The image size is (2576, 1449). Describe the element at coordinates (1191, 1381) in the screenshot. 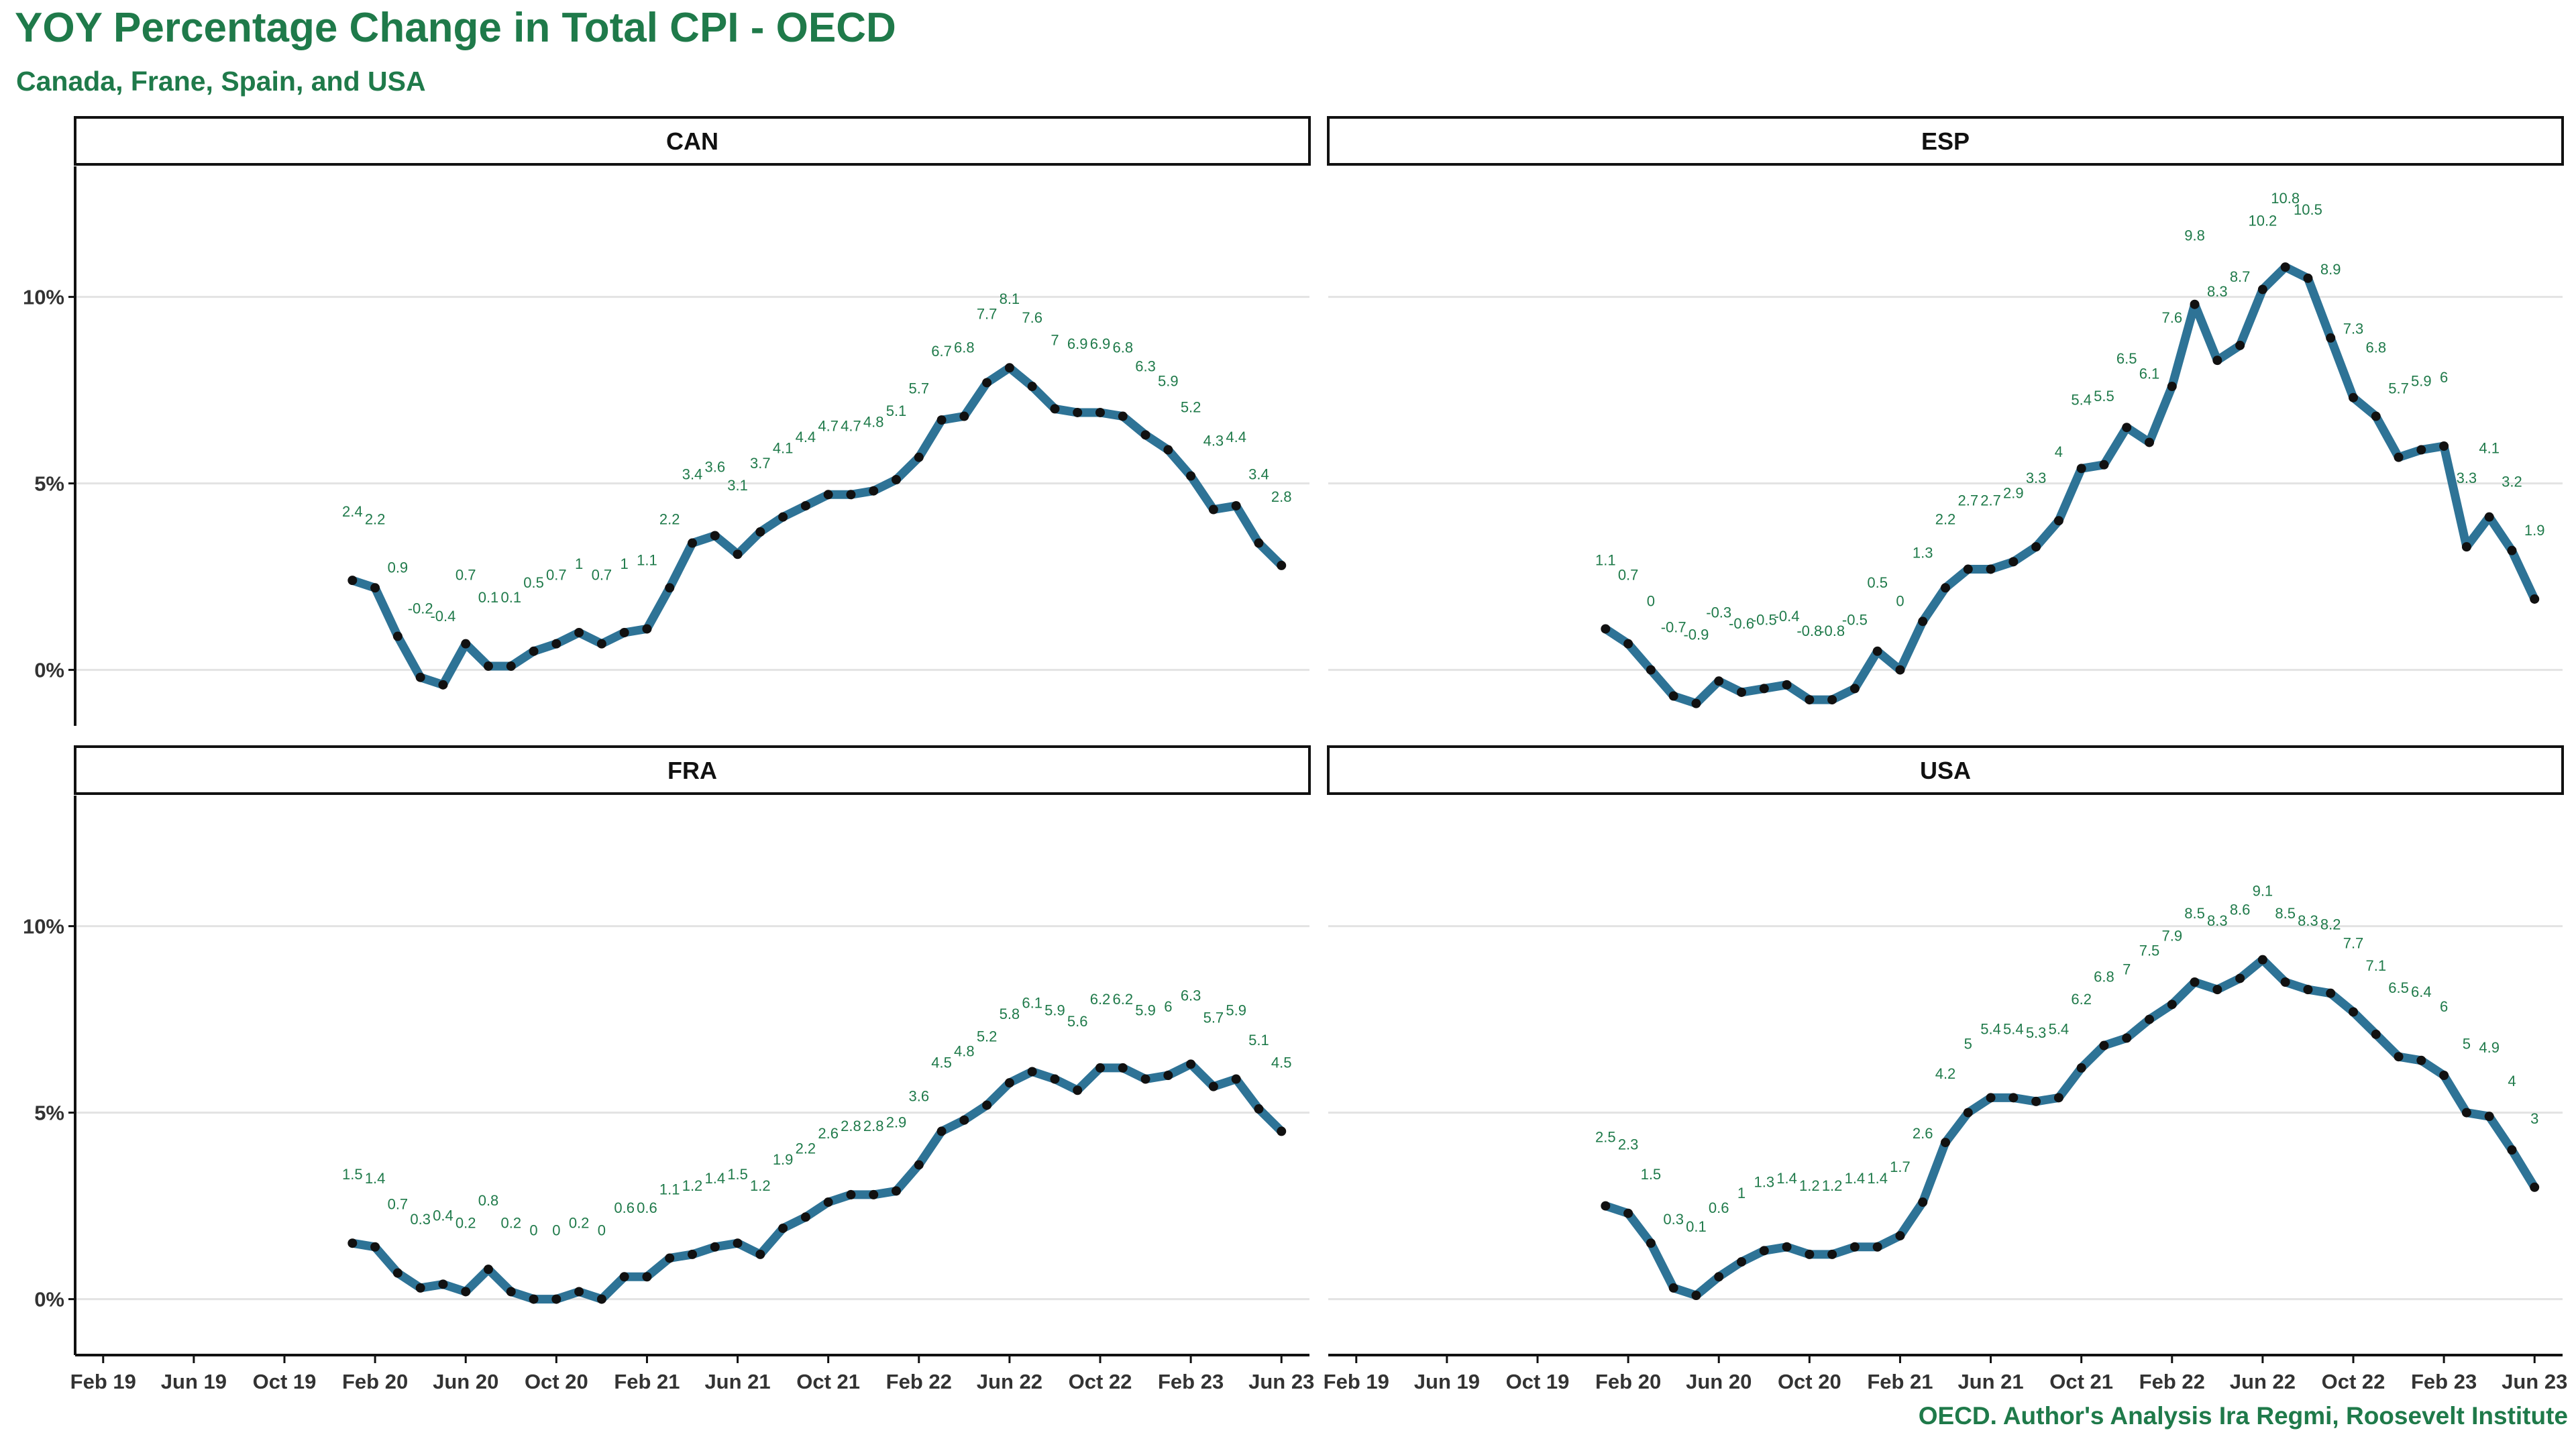

I see `x-tick-label: Feb 23` at that location.